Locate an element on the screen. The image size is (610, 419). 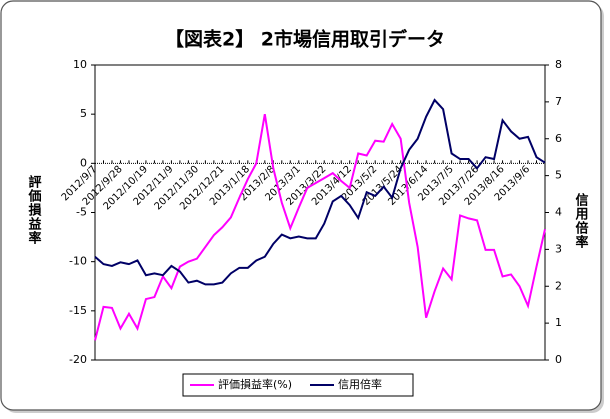
y2-tick-label: 5 is located at coordinates (558, 175).